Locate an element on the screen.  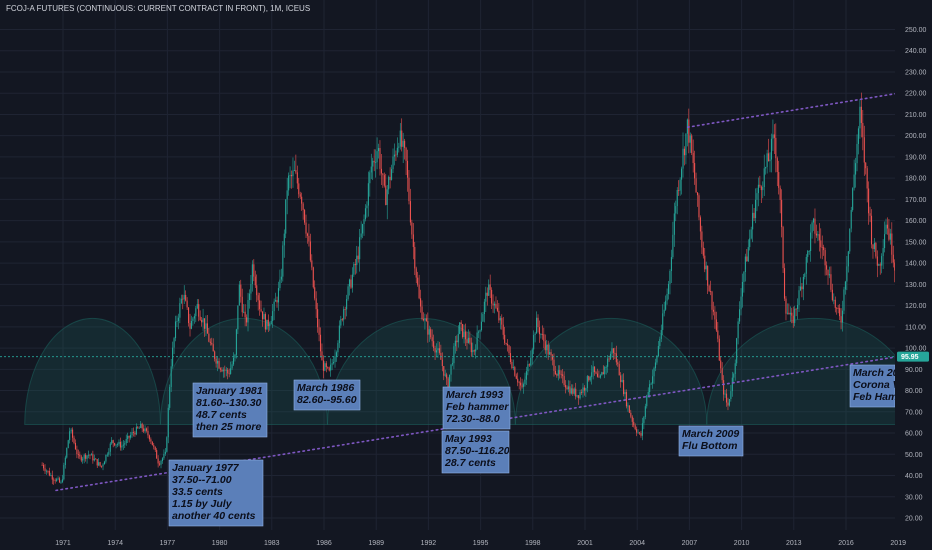
time-tick-label: 2010 is located at coordinates (742, 543).